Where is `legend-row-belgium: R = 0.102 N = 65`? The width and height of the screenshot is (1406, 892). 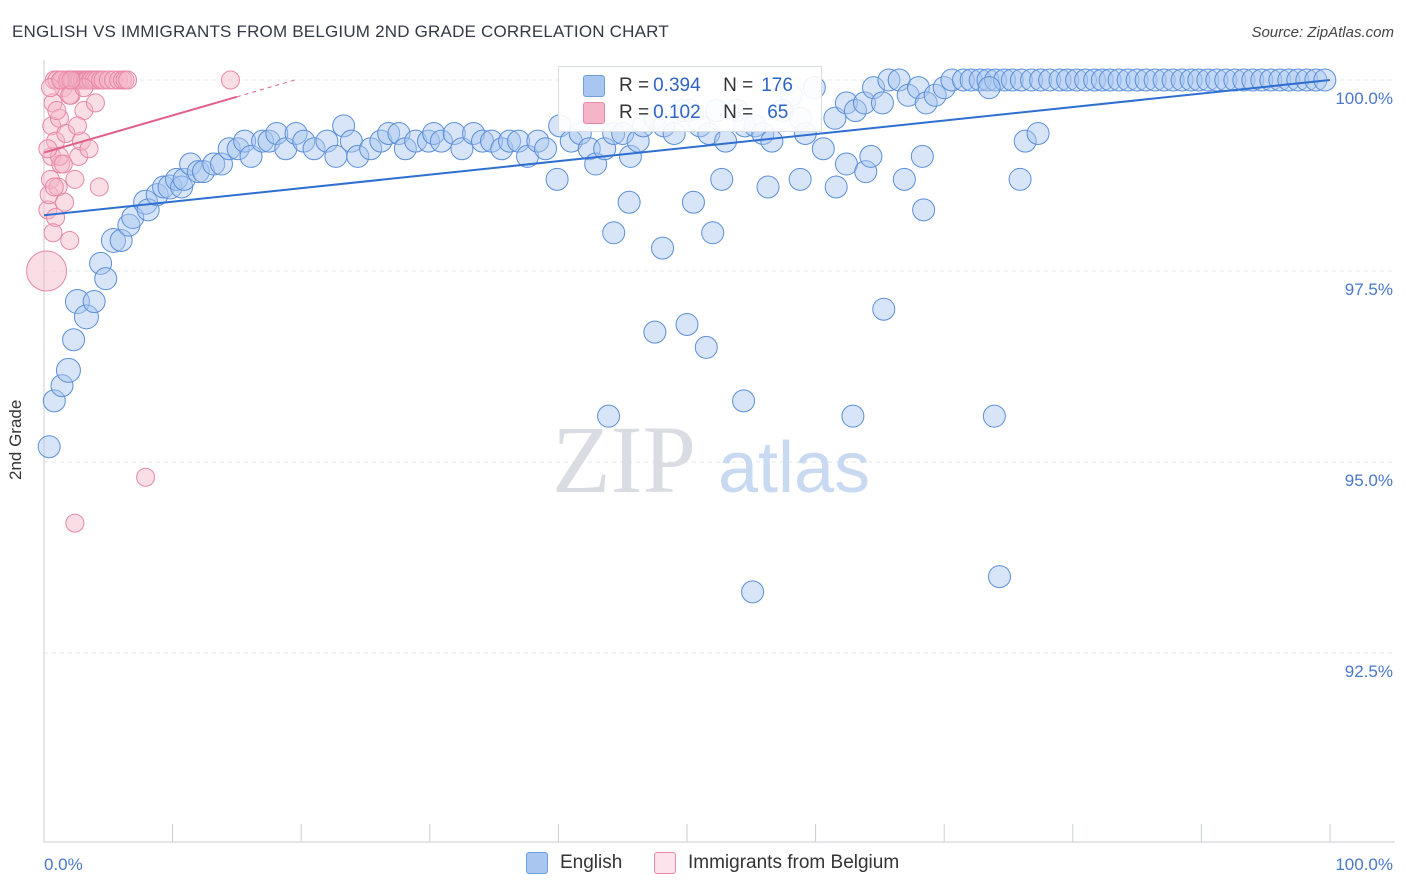
legend-row-belgium: R = 0.102 N = 65 is located at coordinates (685, 113).